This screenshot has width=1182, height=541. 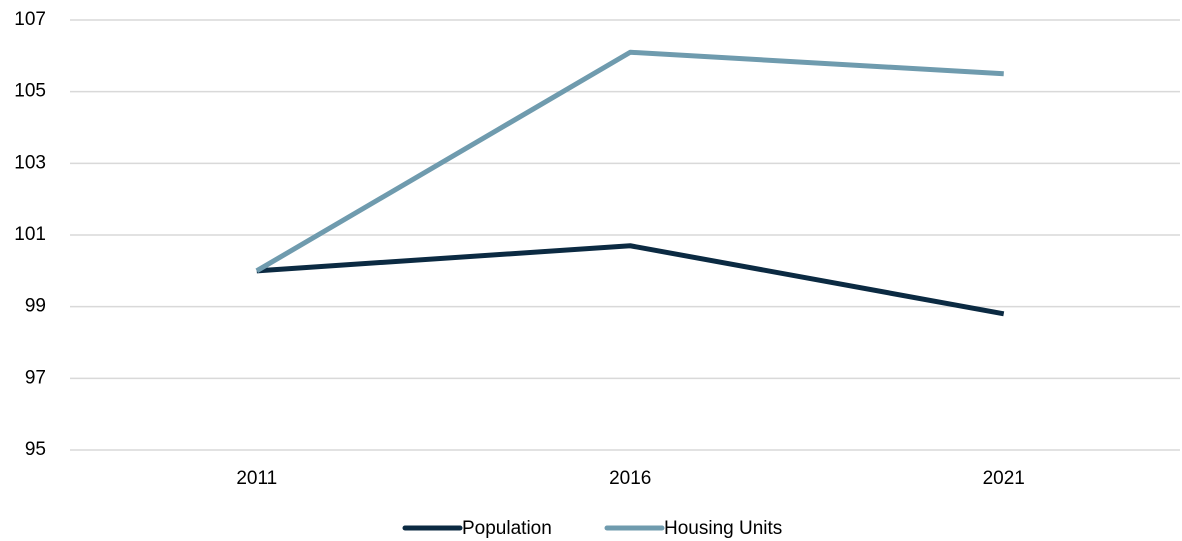 What do you see at coordinates (507, 528) in the screenshot?
I see `legend-label: Population` at bounding box center [507, 528].